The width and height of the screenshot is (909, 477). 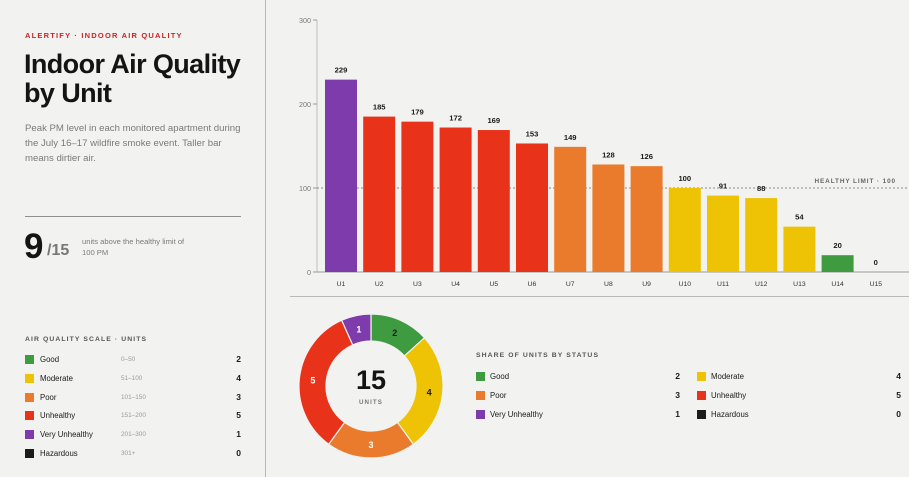 I want to click on scale-name: Hazardous, so click(x=59, y=453).